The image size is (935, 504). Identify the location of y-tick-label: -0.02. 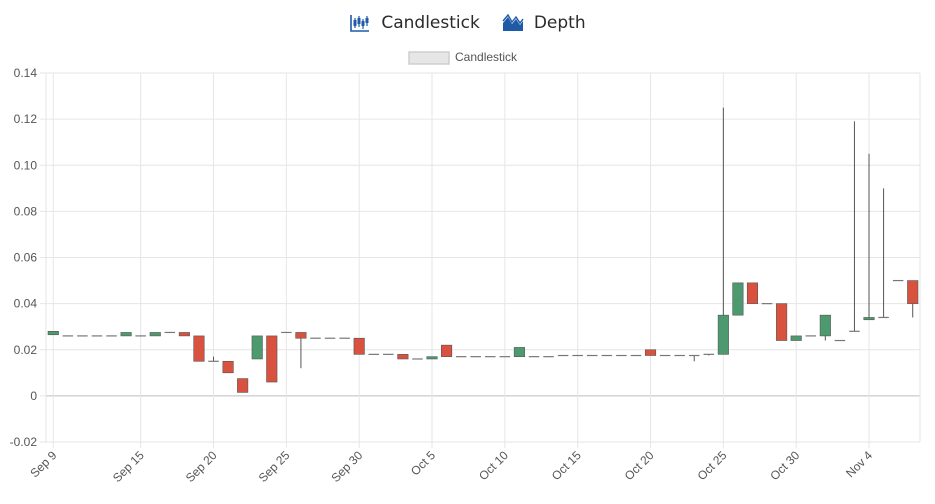
(24, 442).